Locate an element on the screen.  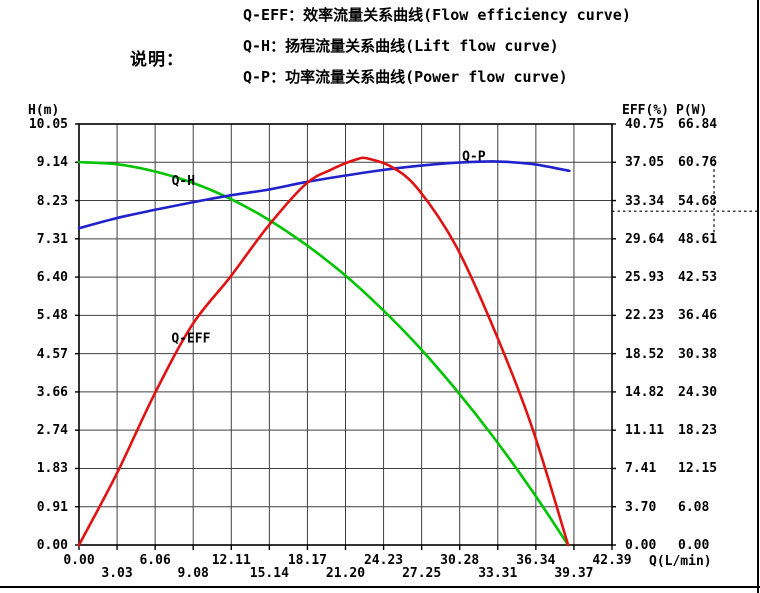
y-right-p-tick-label: 36.46 is located at coordinates (698, 316).